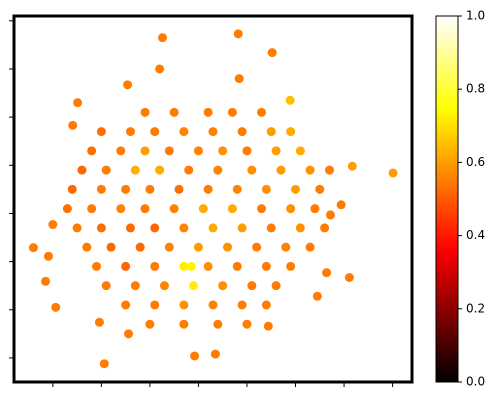 This screenshot has height=403, width=496. I want to click on colorbar-tick-label: 0.0, so click(475, 382).